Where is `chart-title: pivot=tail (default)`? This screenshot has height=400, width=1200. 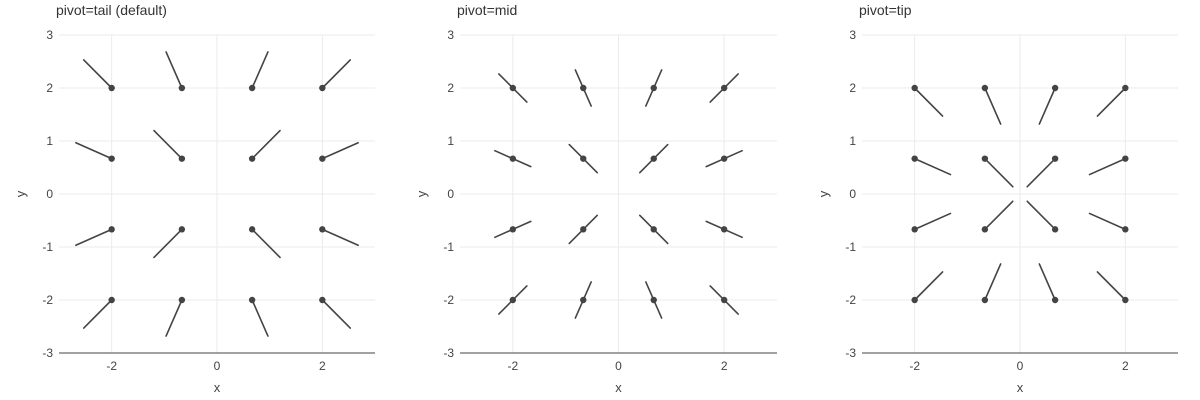
chart-title: pivot=tail (default) is located at coordinates (111, 10).